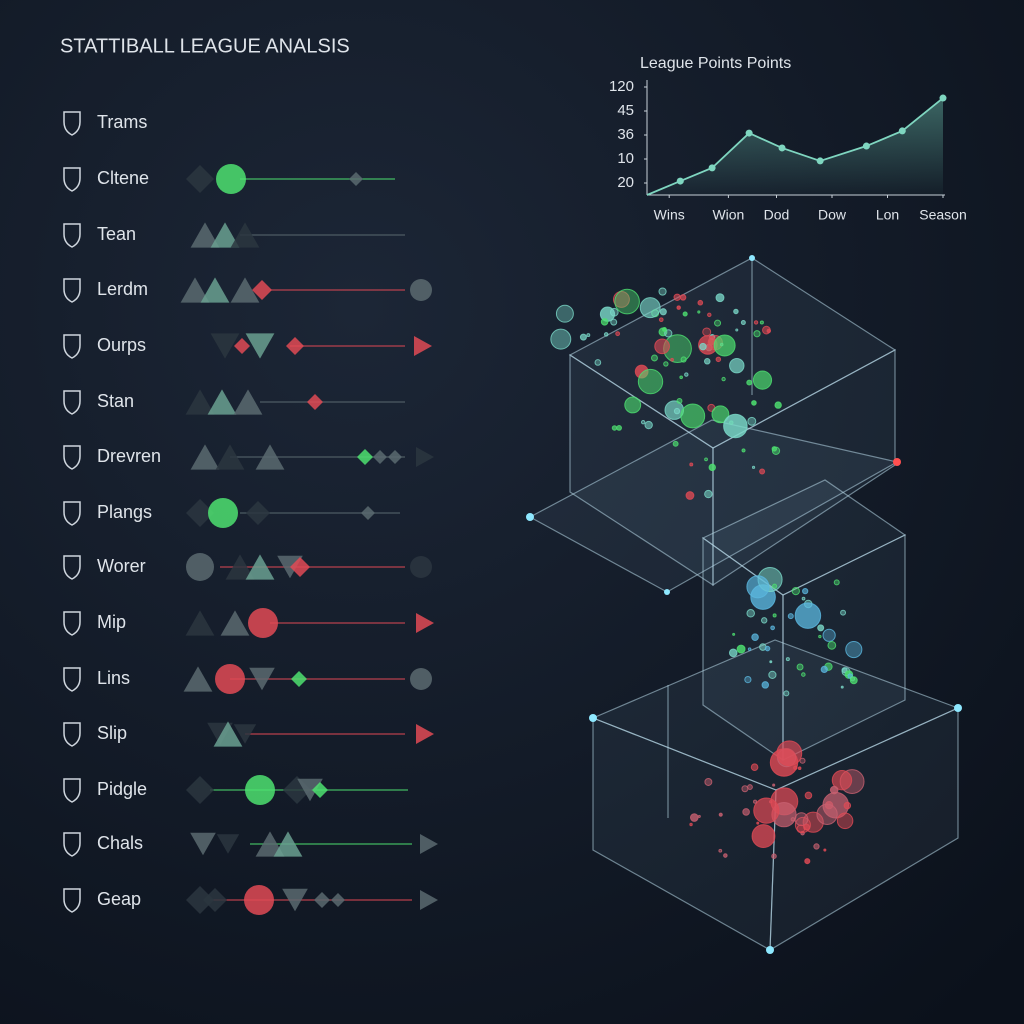 This screenshot has height=1024, width=1024. I want to click on x-tick-label: Dow, so click(832, 215).